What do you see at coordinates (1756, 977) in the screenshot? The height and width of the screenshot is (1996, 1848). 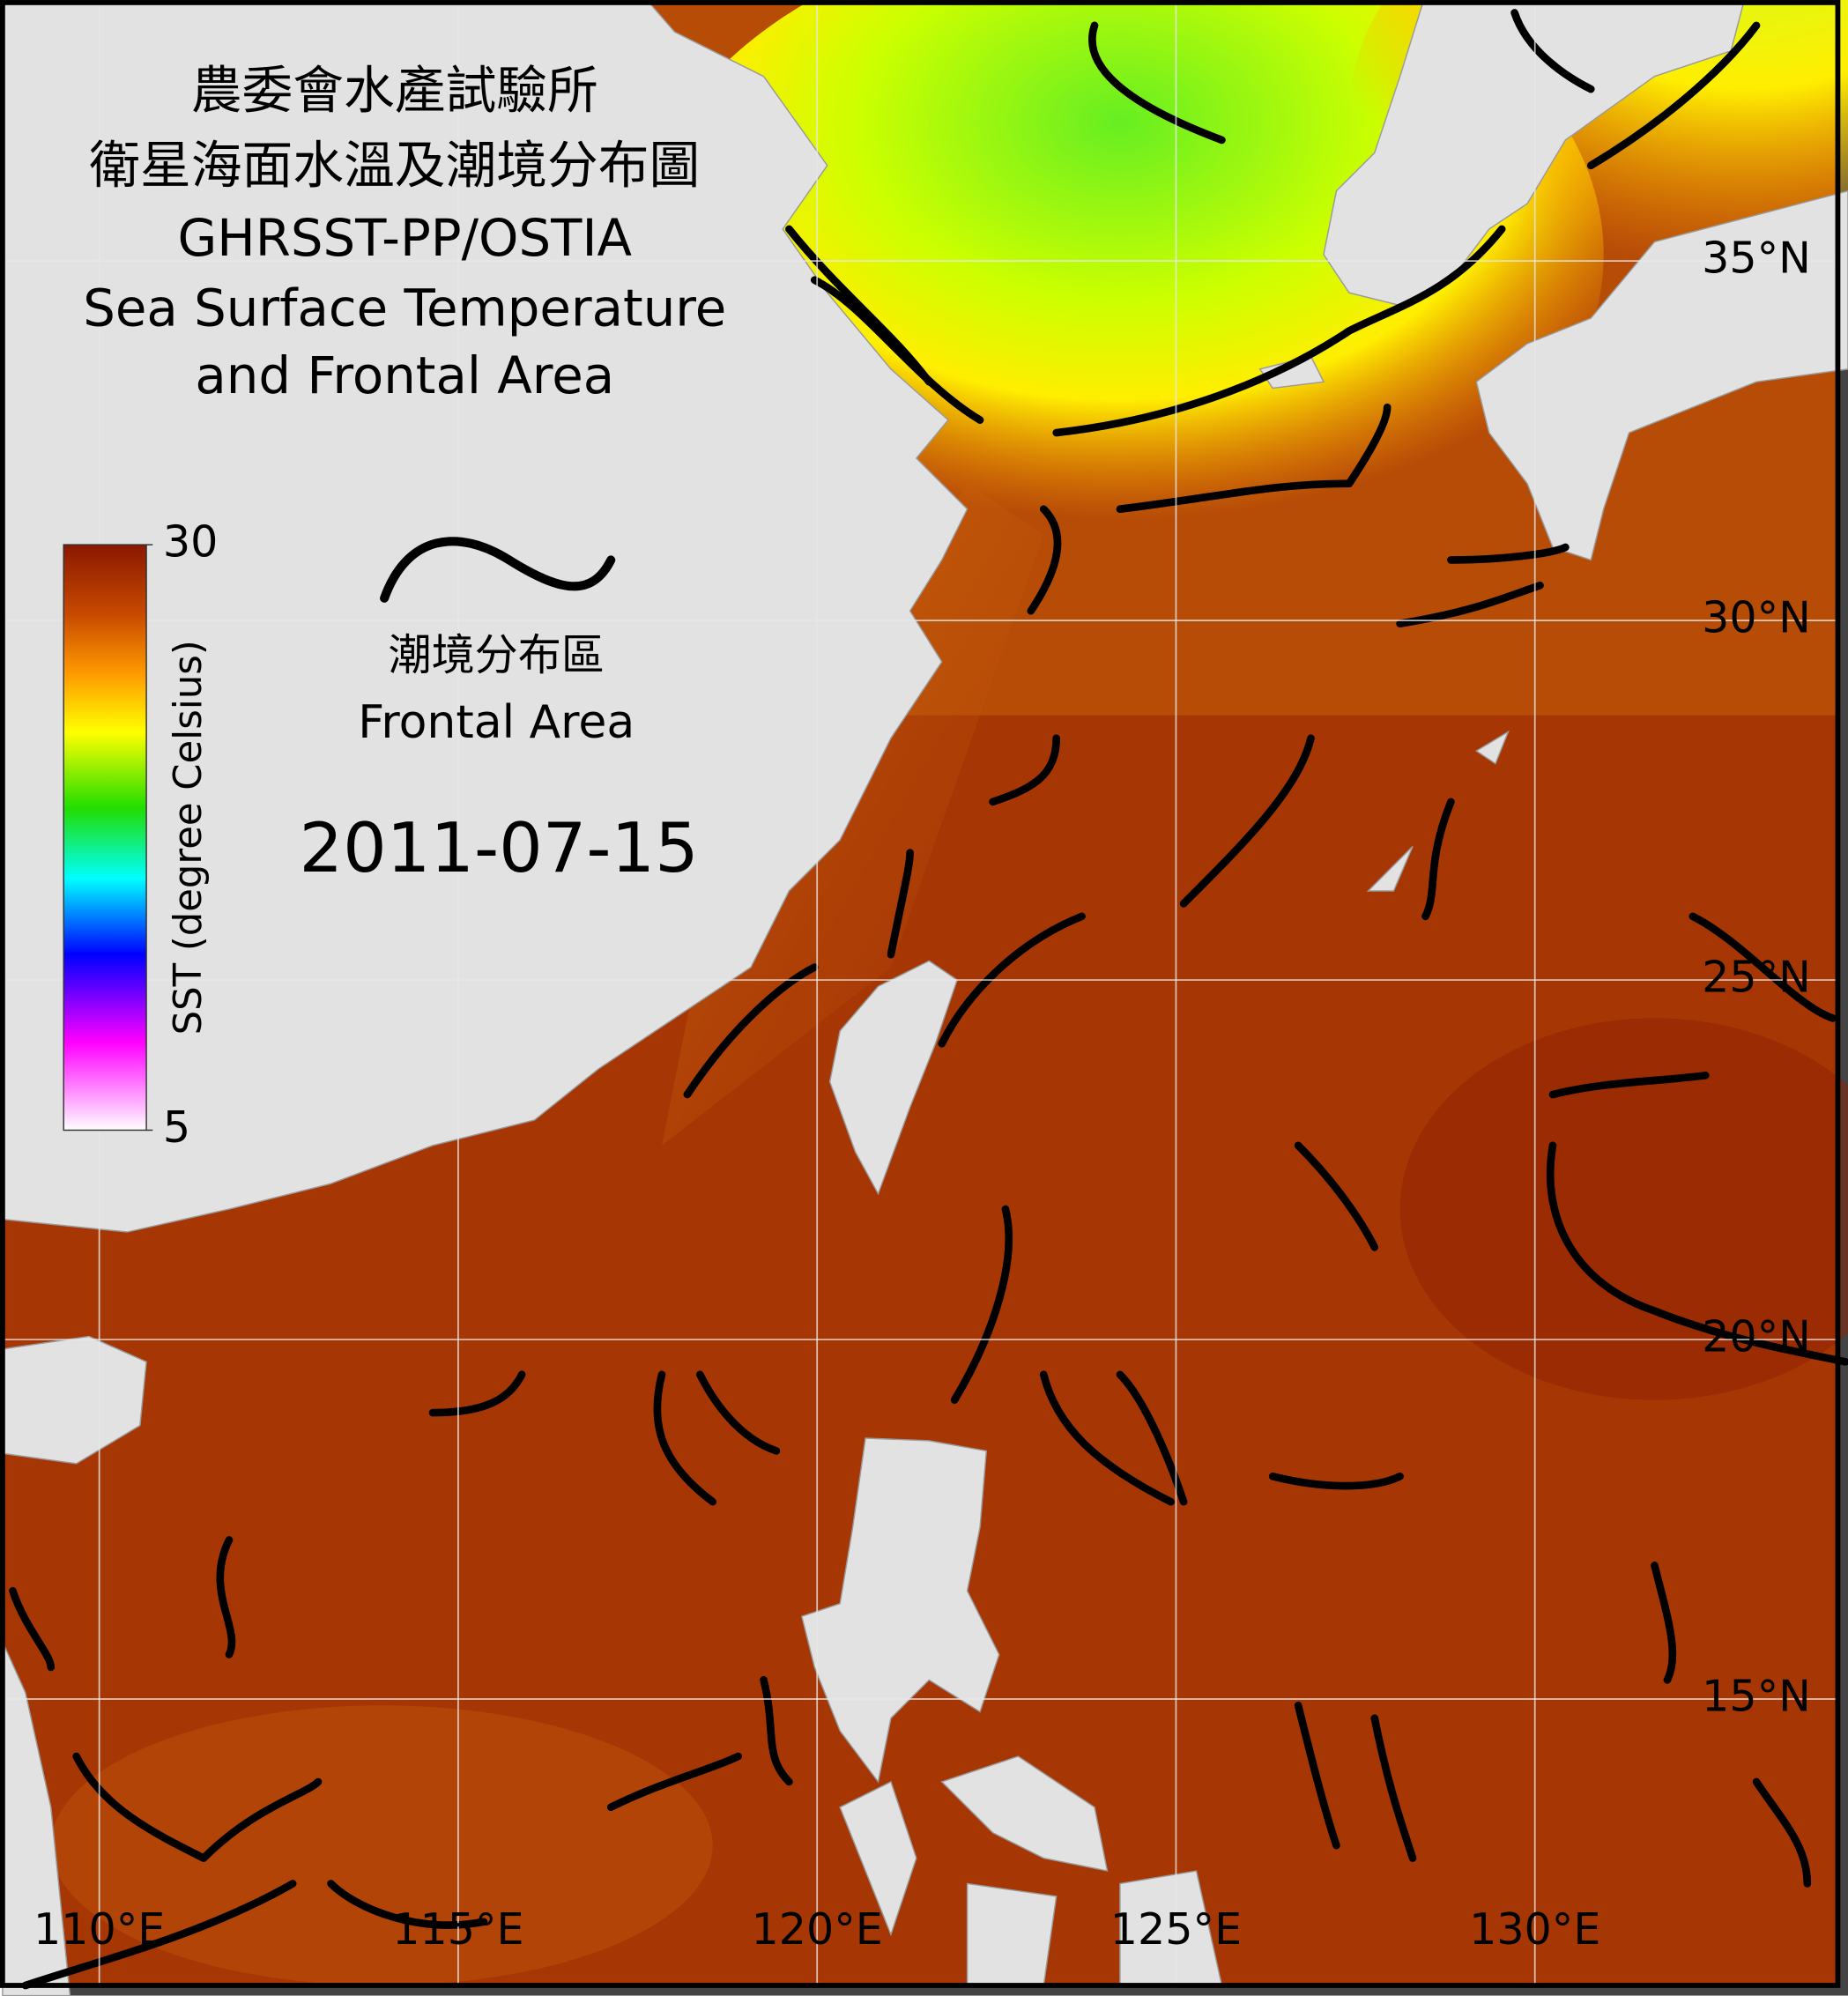 I see `latitude-label: 25°N` at bounding box center [1756, 977].